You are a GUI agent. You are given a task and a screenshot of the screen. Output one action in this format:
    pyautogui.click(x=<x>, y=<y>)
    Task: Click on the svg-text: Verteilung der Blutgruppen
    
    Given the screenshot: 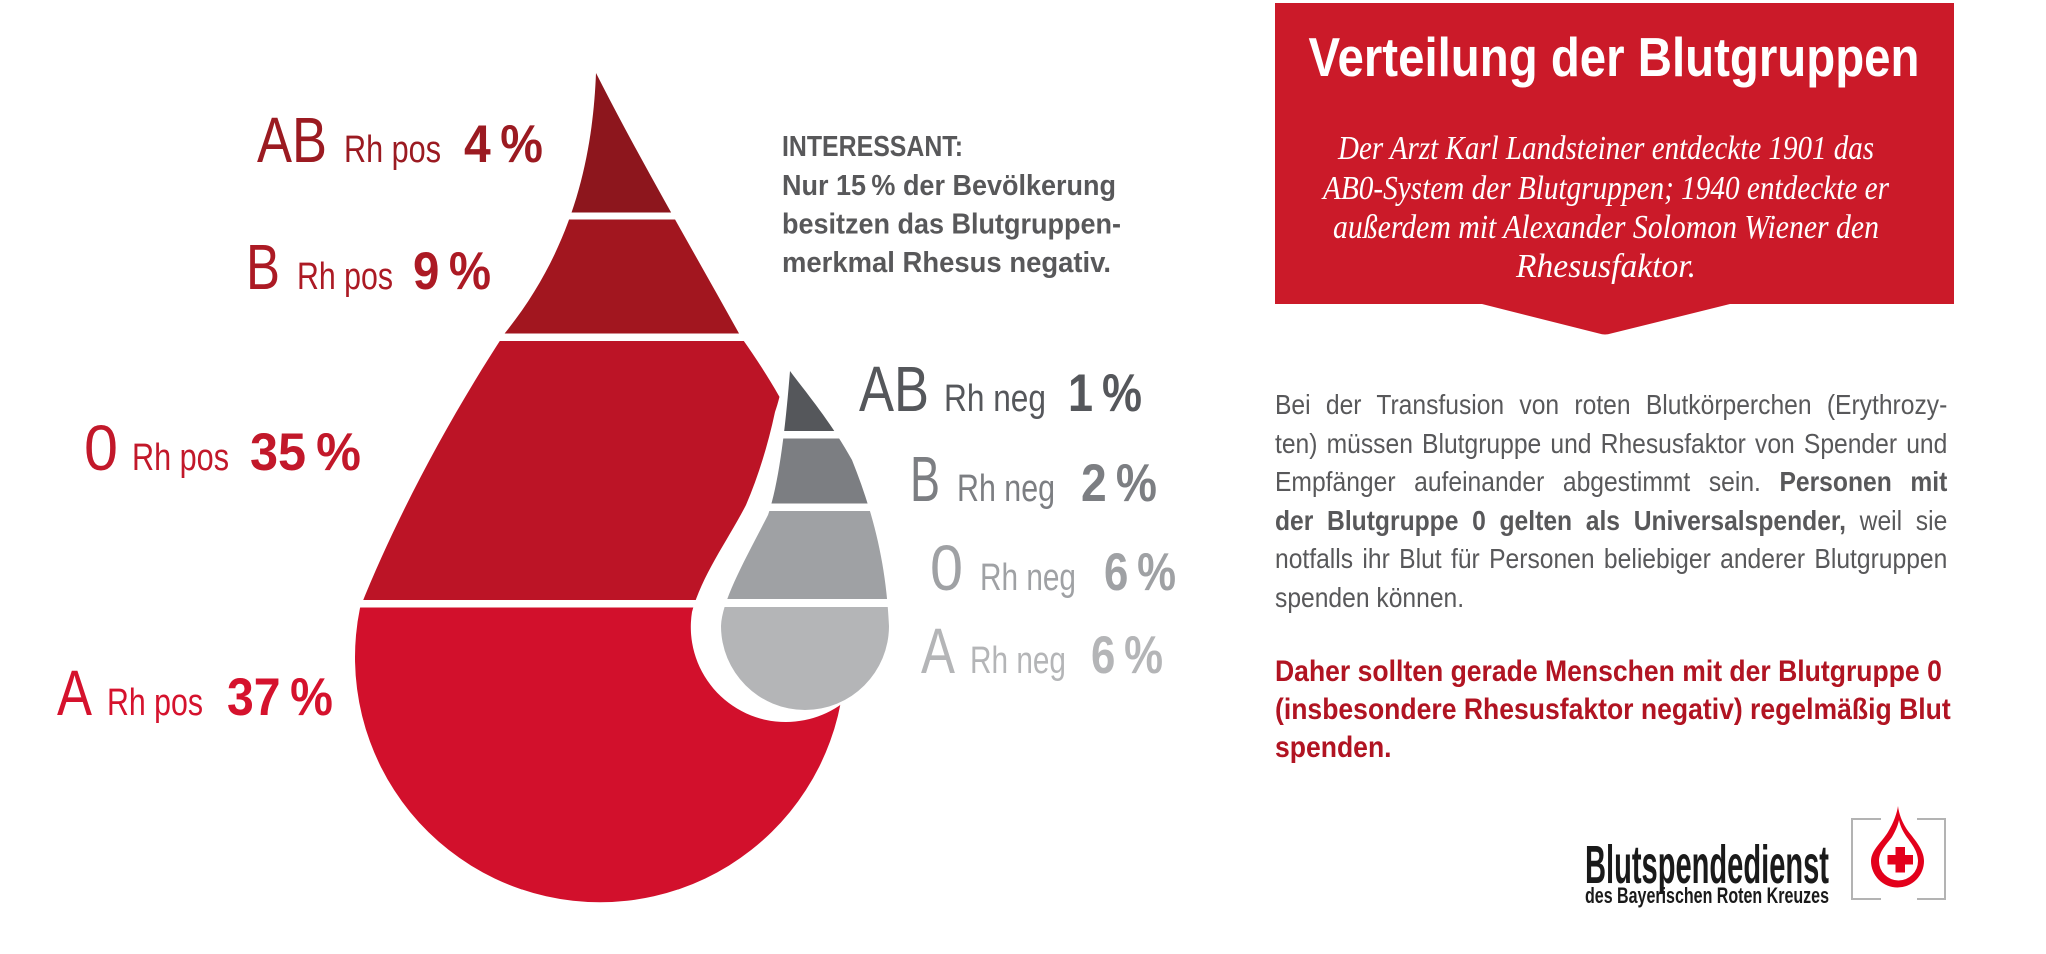 What is the action you would take?
    pyautogui.click(x=1614, y=57)
    